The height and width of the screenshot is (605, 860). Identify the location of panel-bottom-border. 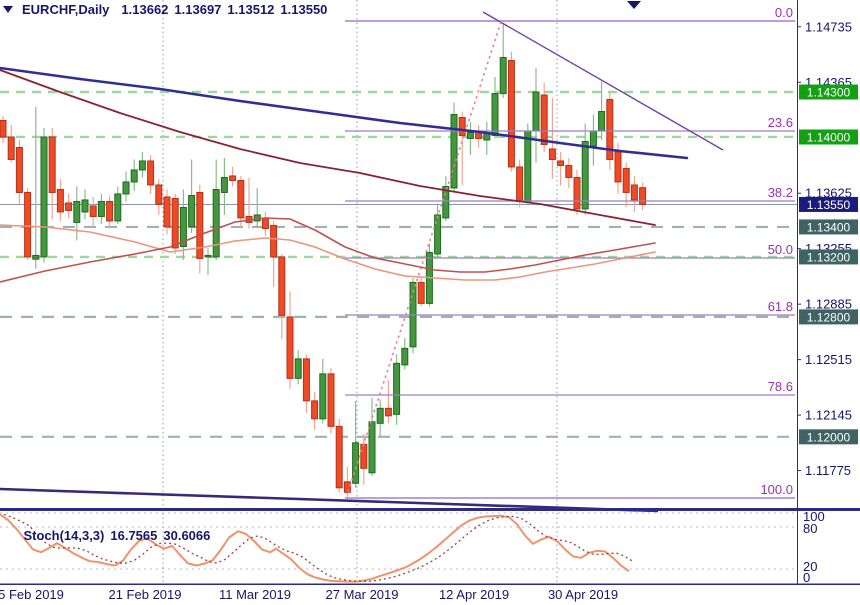
(430, 584).